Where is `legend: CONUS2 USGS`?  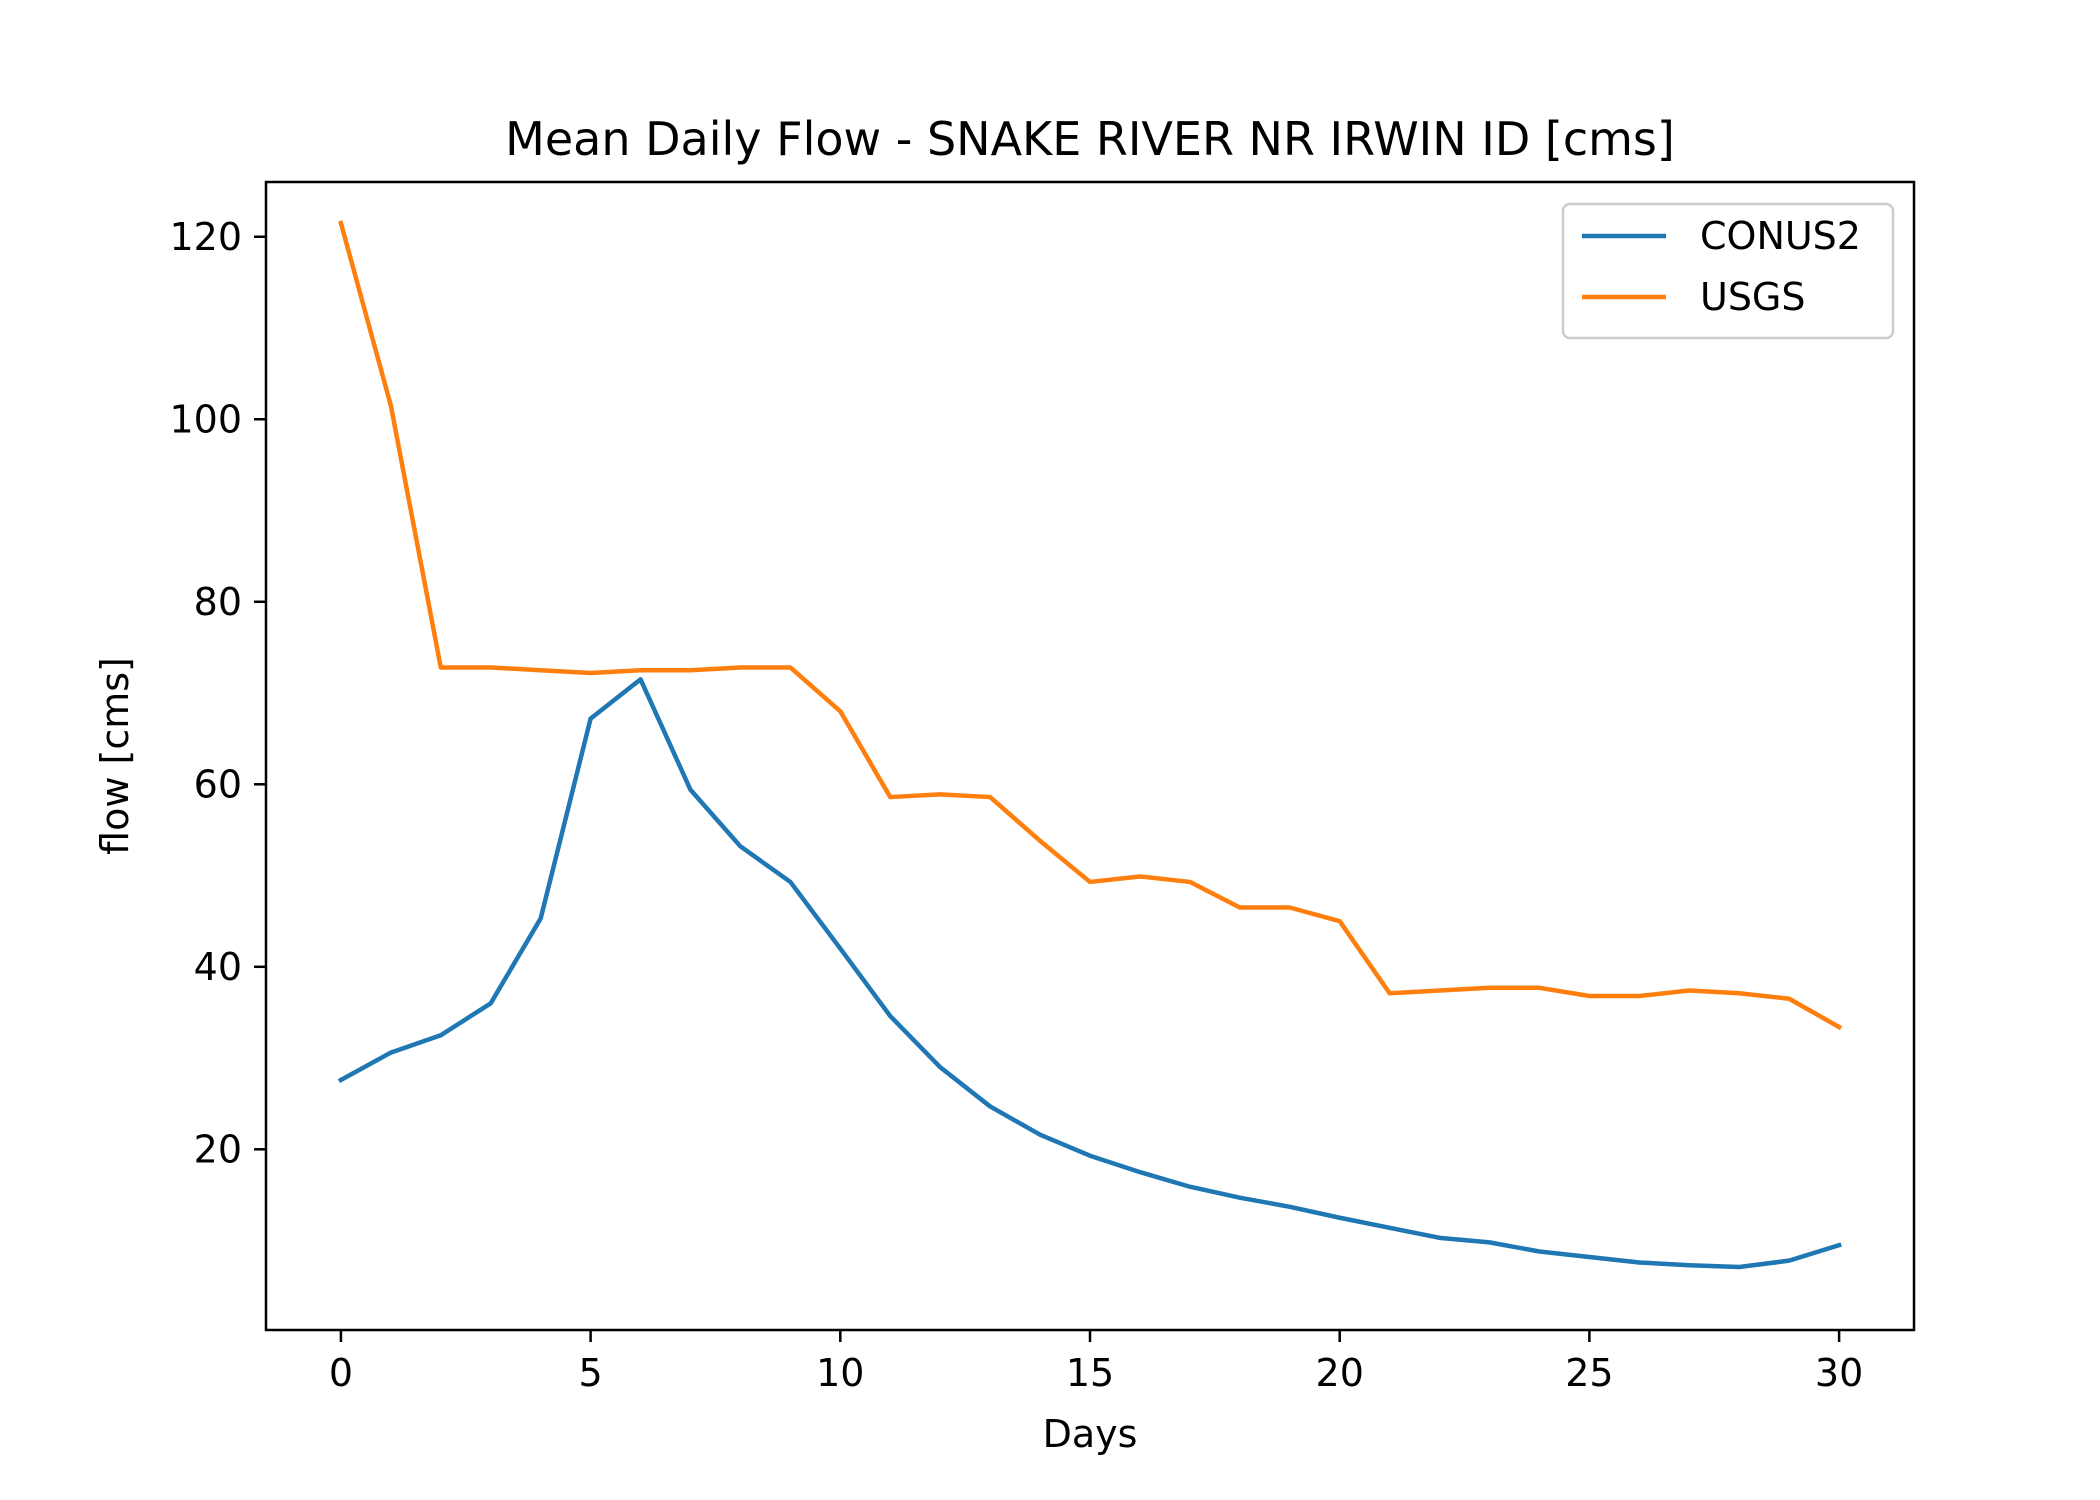
legend: CONUS2 USGS is located at coordinates (1728, 271).